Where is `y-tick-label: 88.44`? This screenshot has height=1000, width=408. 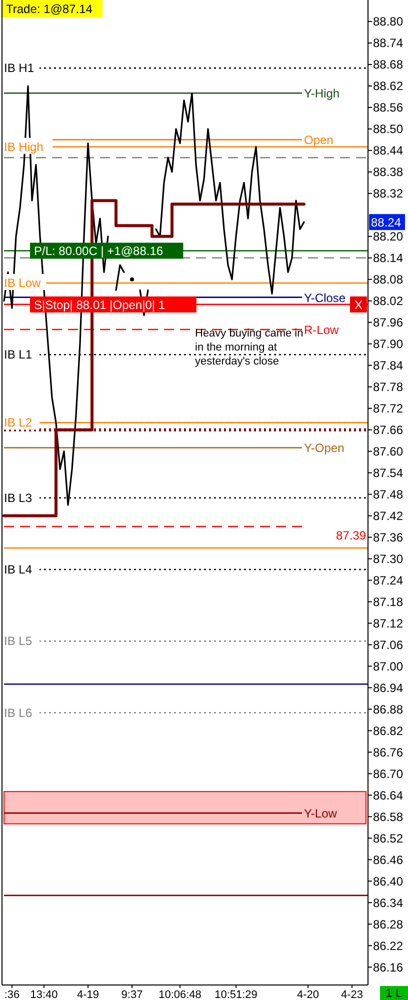
y-tick-label: 88.44 is located at coordinates (388, 151).